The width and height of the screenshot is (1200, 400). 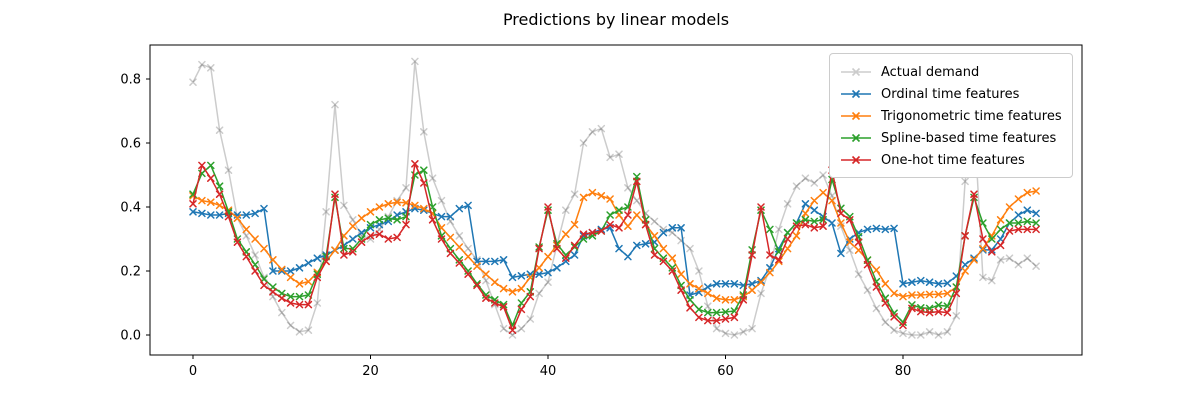 I want to click on legend-item-ordinal-time-features: Ordinal time features, so click(x=951, y=94).